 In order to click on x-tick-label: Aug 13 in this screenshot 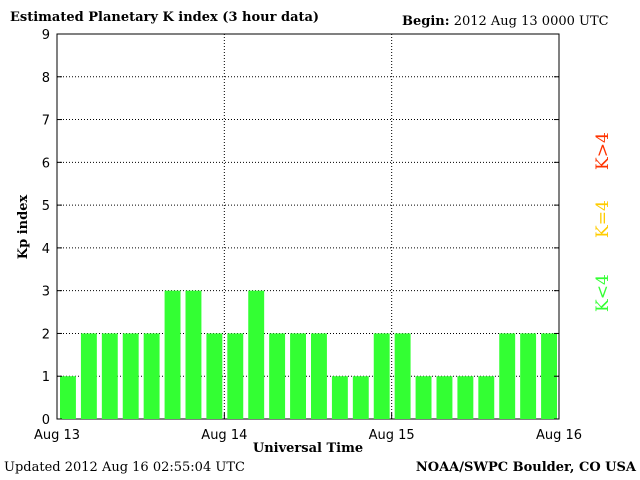, I will do `click(57, 435)`.